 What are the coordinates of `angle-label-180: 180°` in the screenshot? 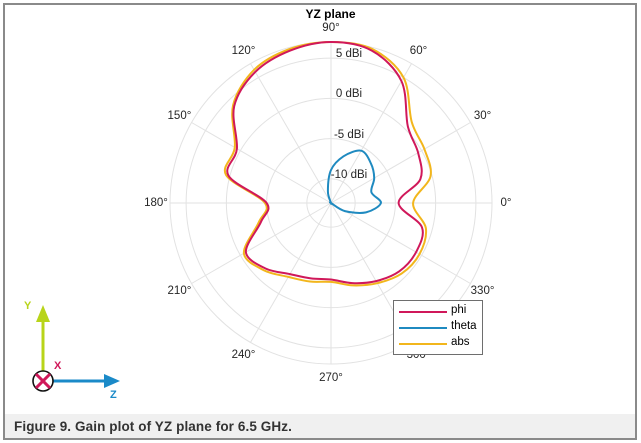 It's located at (156, 203).